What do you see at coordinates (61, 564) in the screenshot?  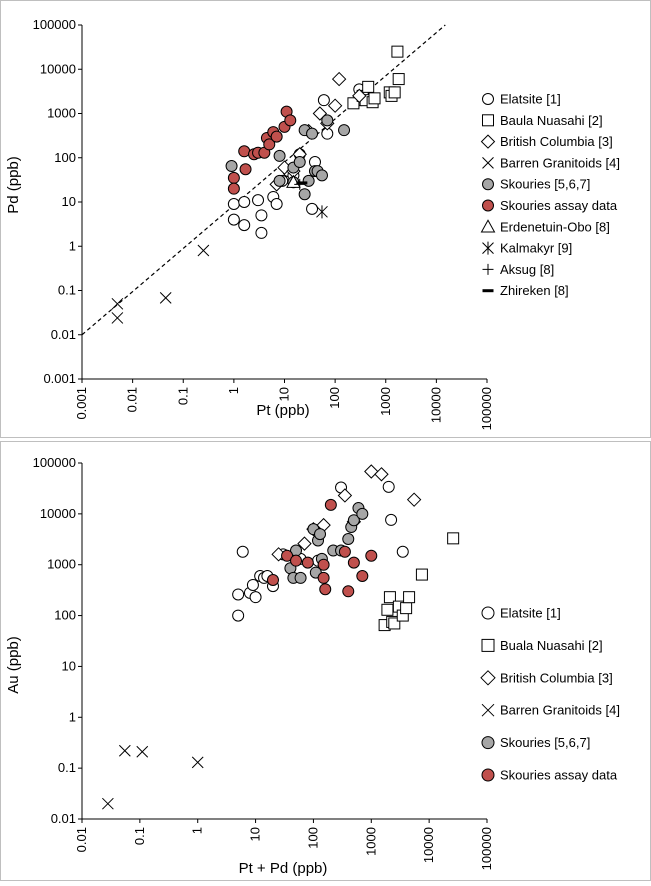 I see `au-vs-pt-pd-y-tick-label: 1000` at bounding box center [61, 564].